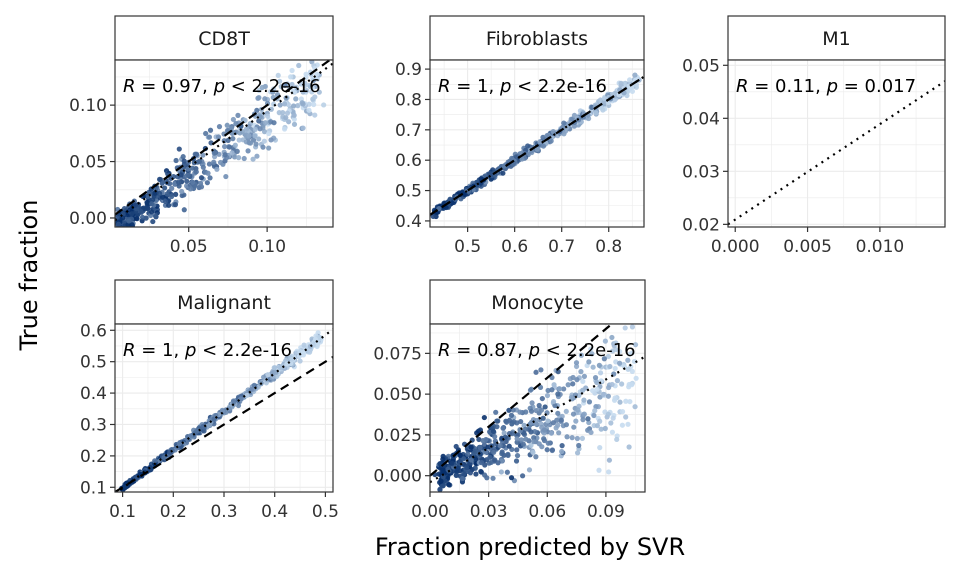 The image size is (960, 576). I want to click on y-tick-label: 0.6, so click(408, 161).